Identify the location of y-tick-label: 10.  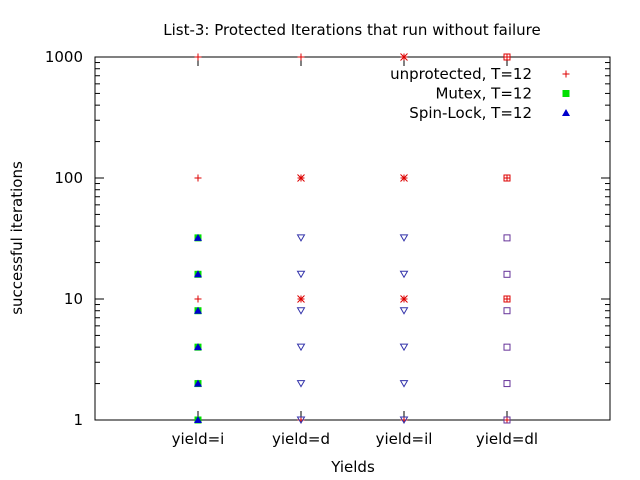
(73, 299).